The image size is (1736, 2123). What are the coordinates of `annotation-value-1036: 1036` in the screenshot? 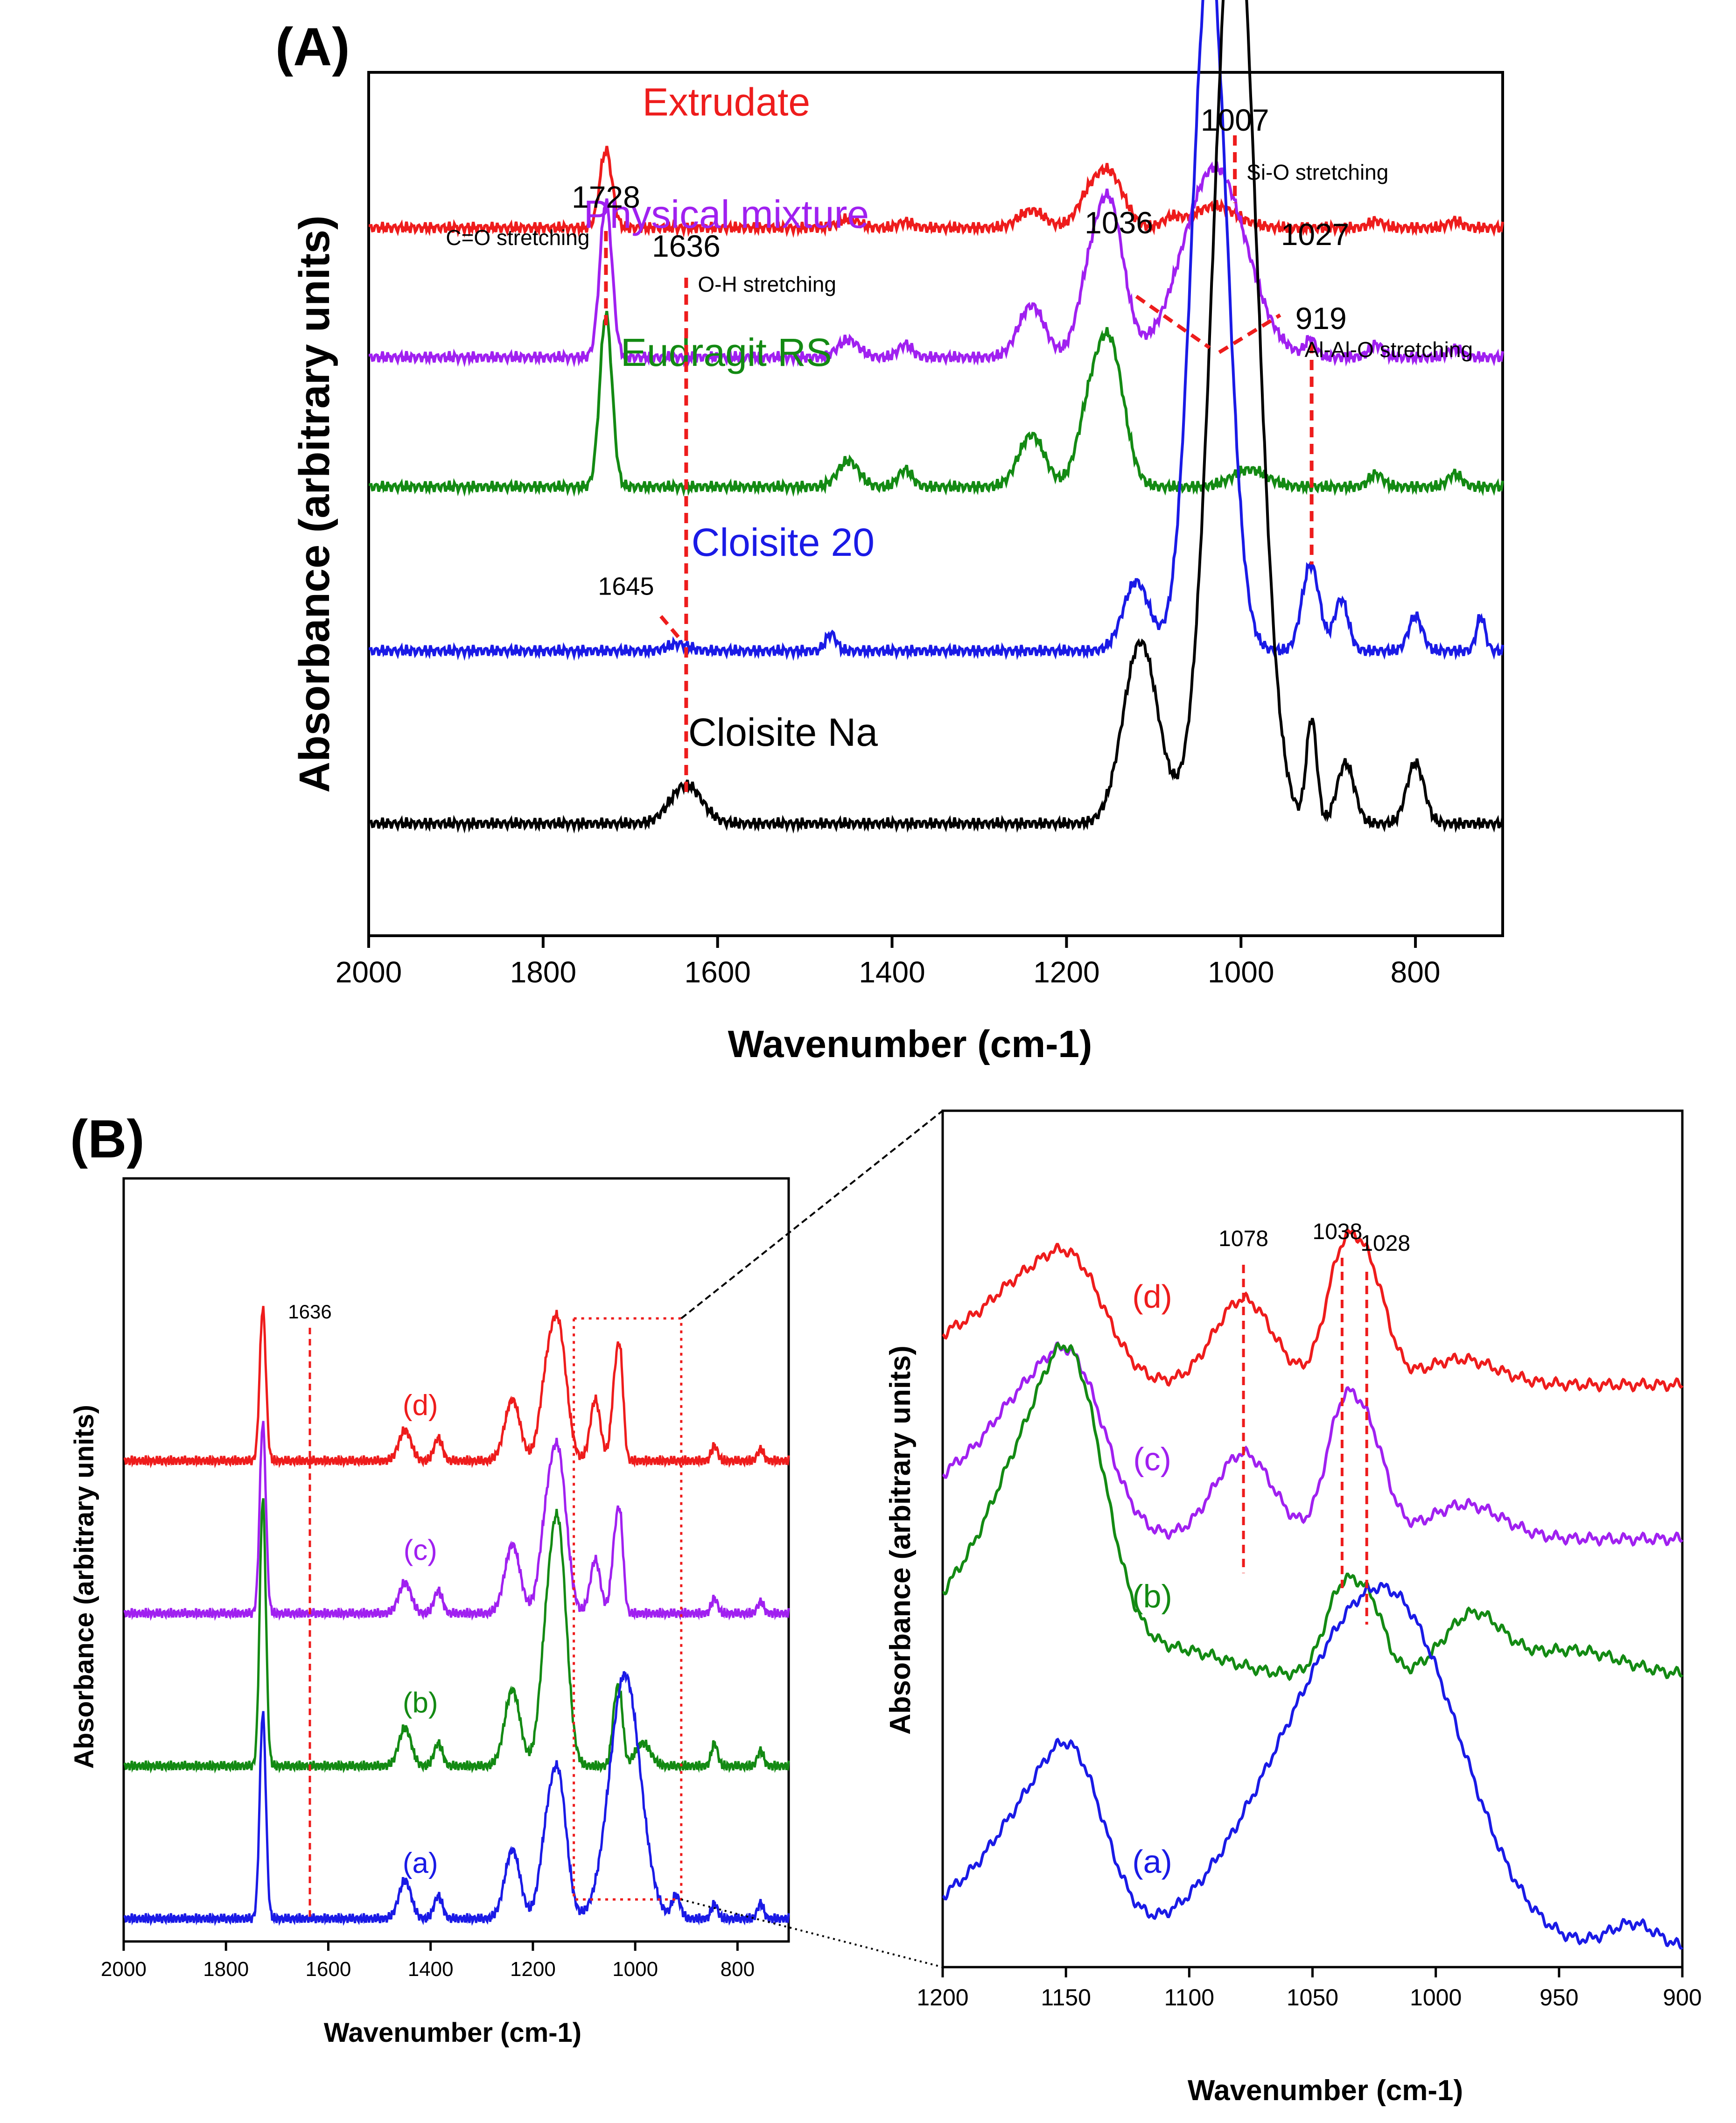 It's located at (1119, 222).